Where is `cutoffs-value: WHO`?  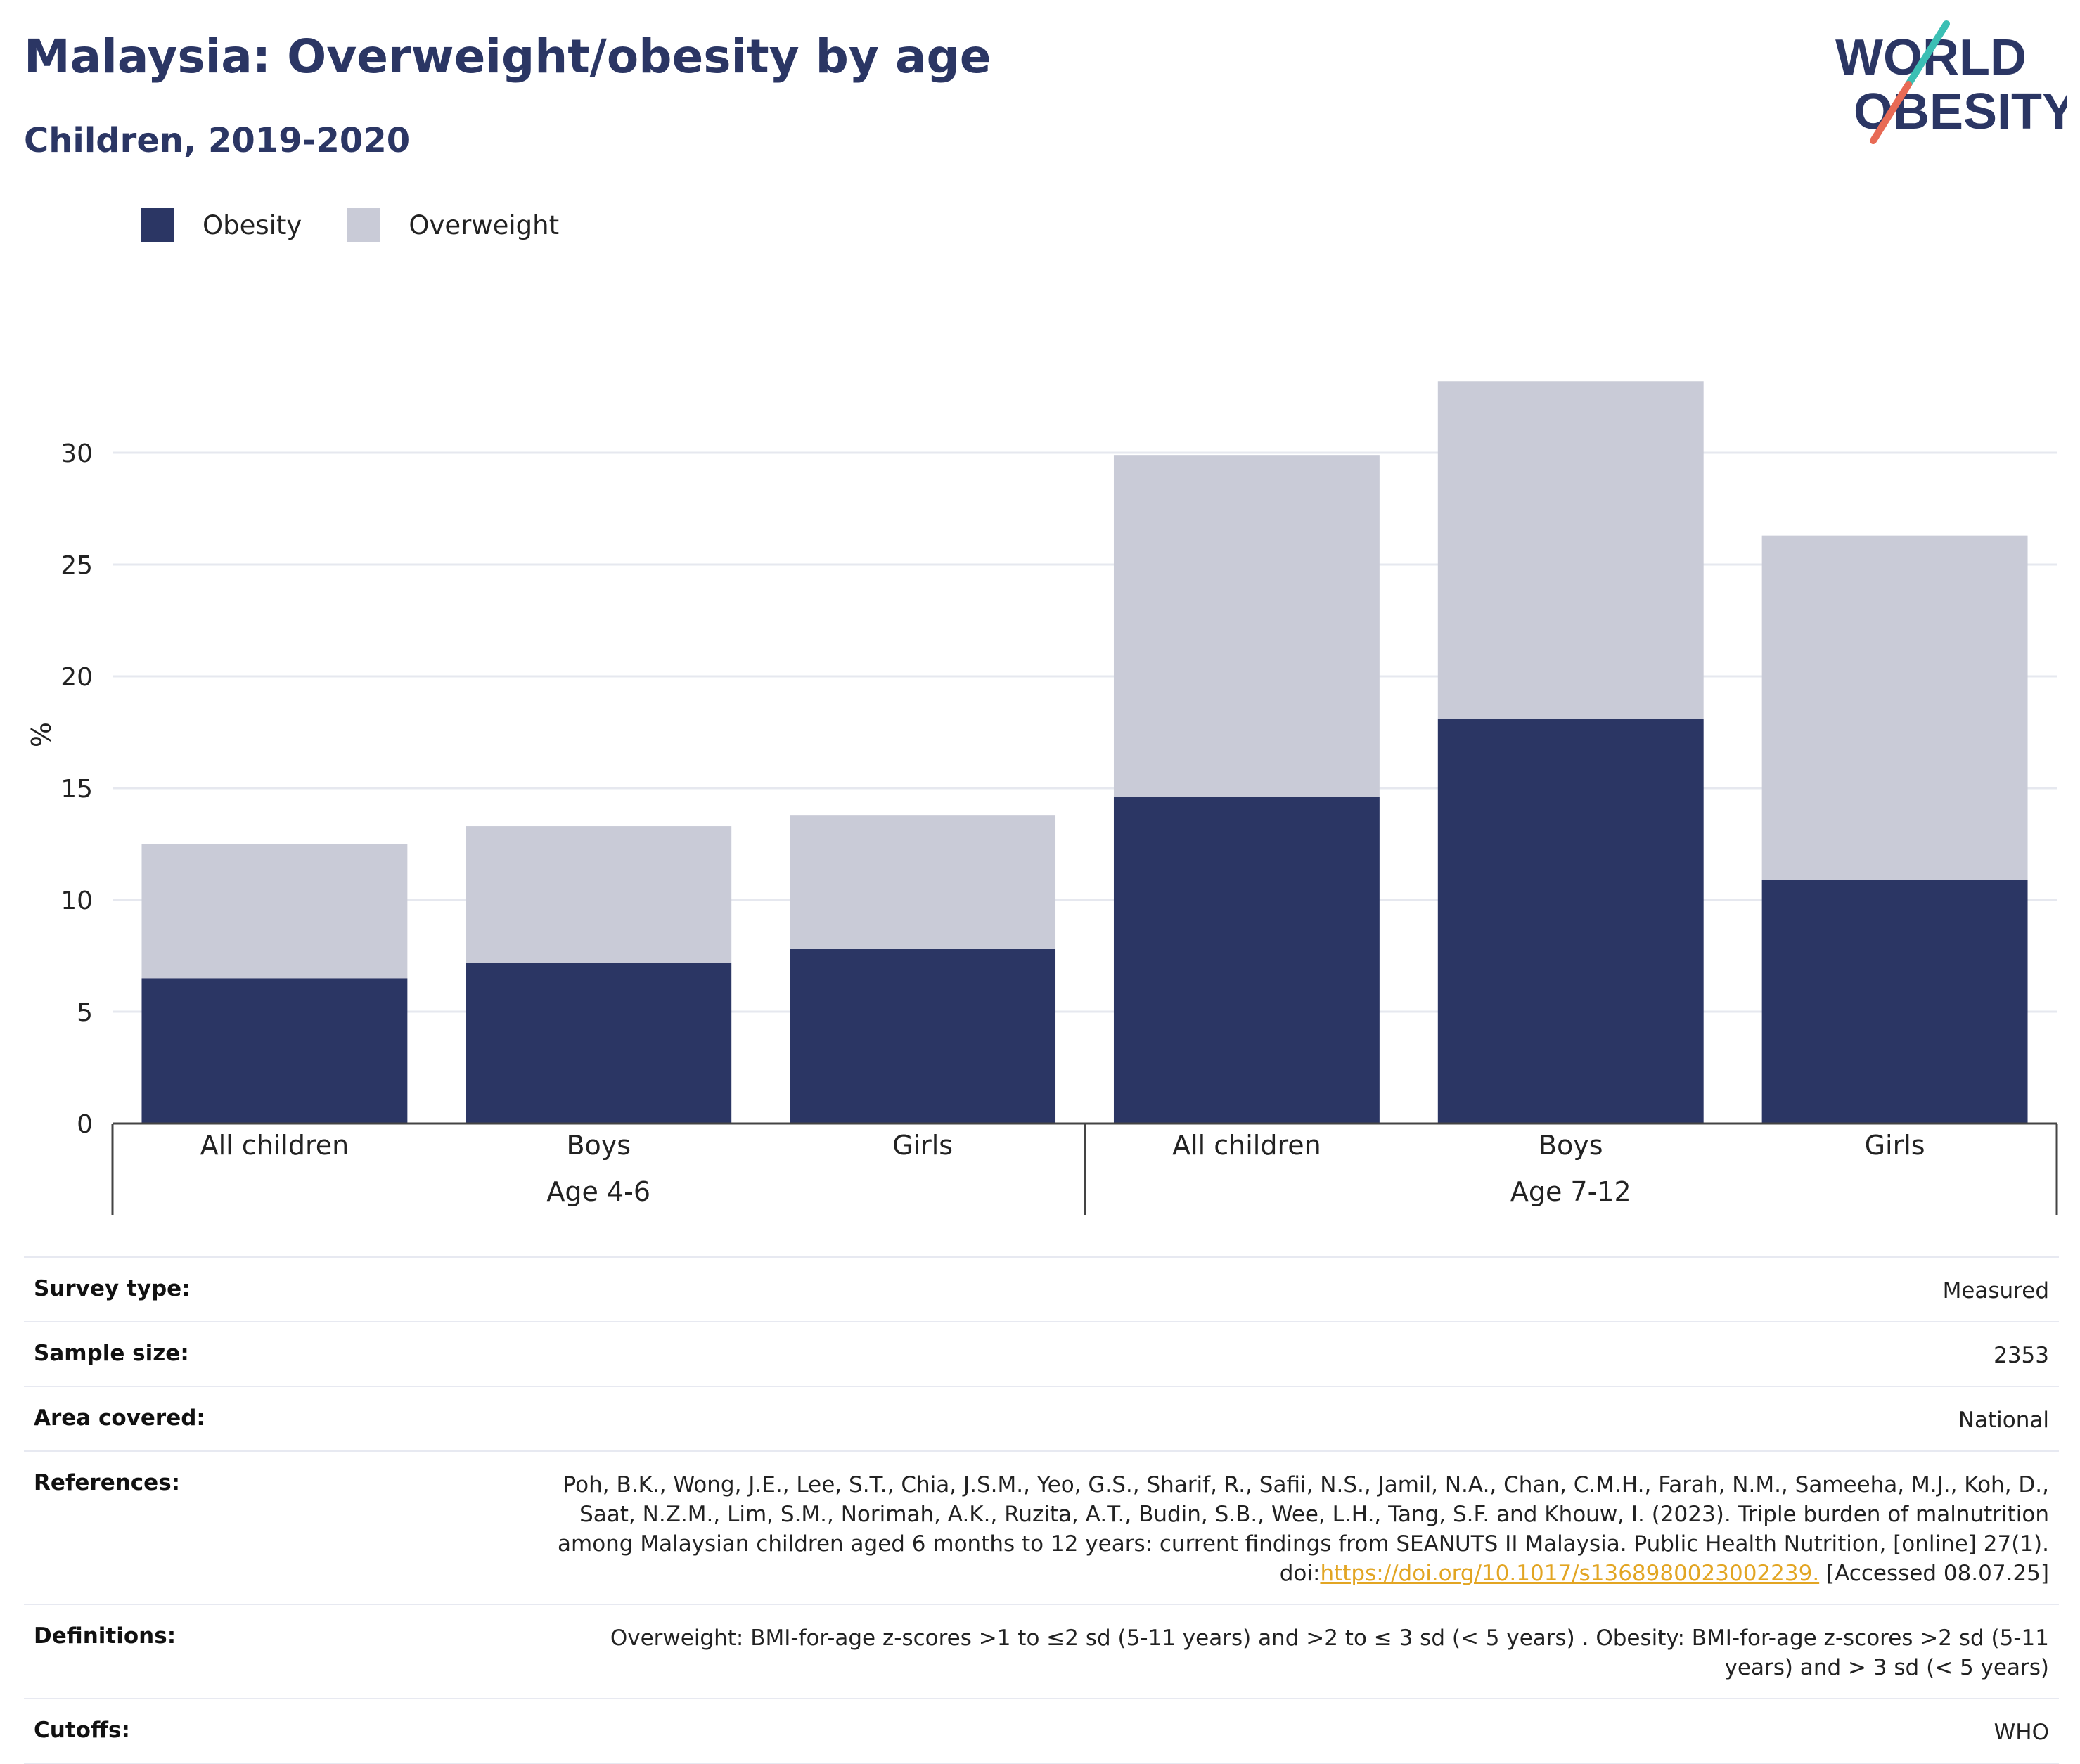
cutoffs-value: WHO is located at coordinates (2021, 1732).